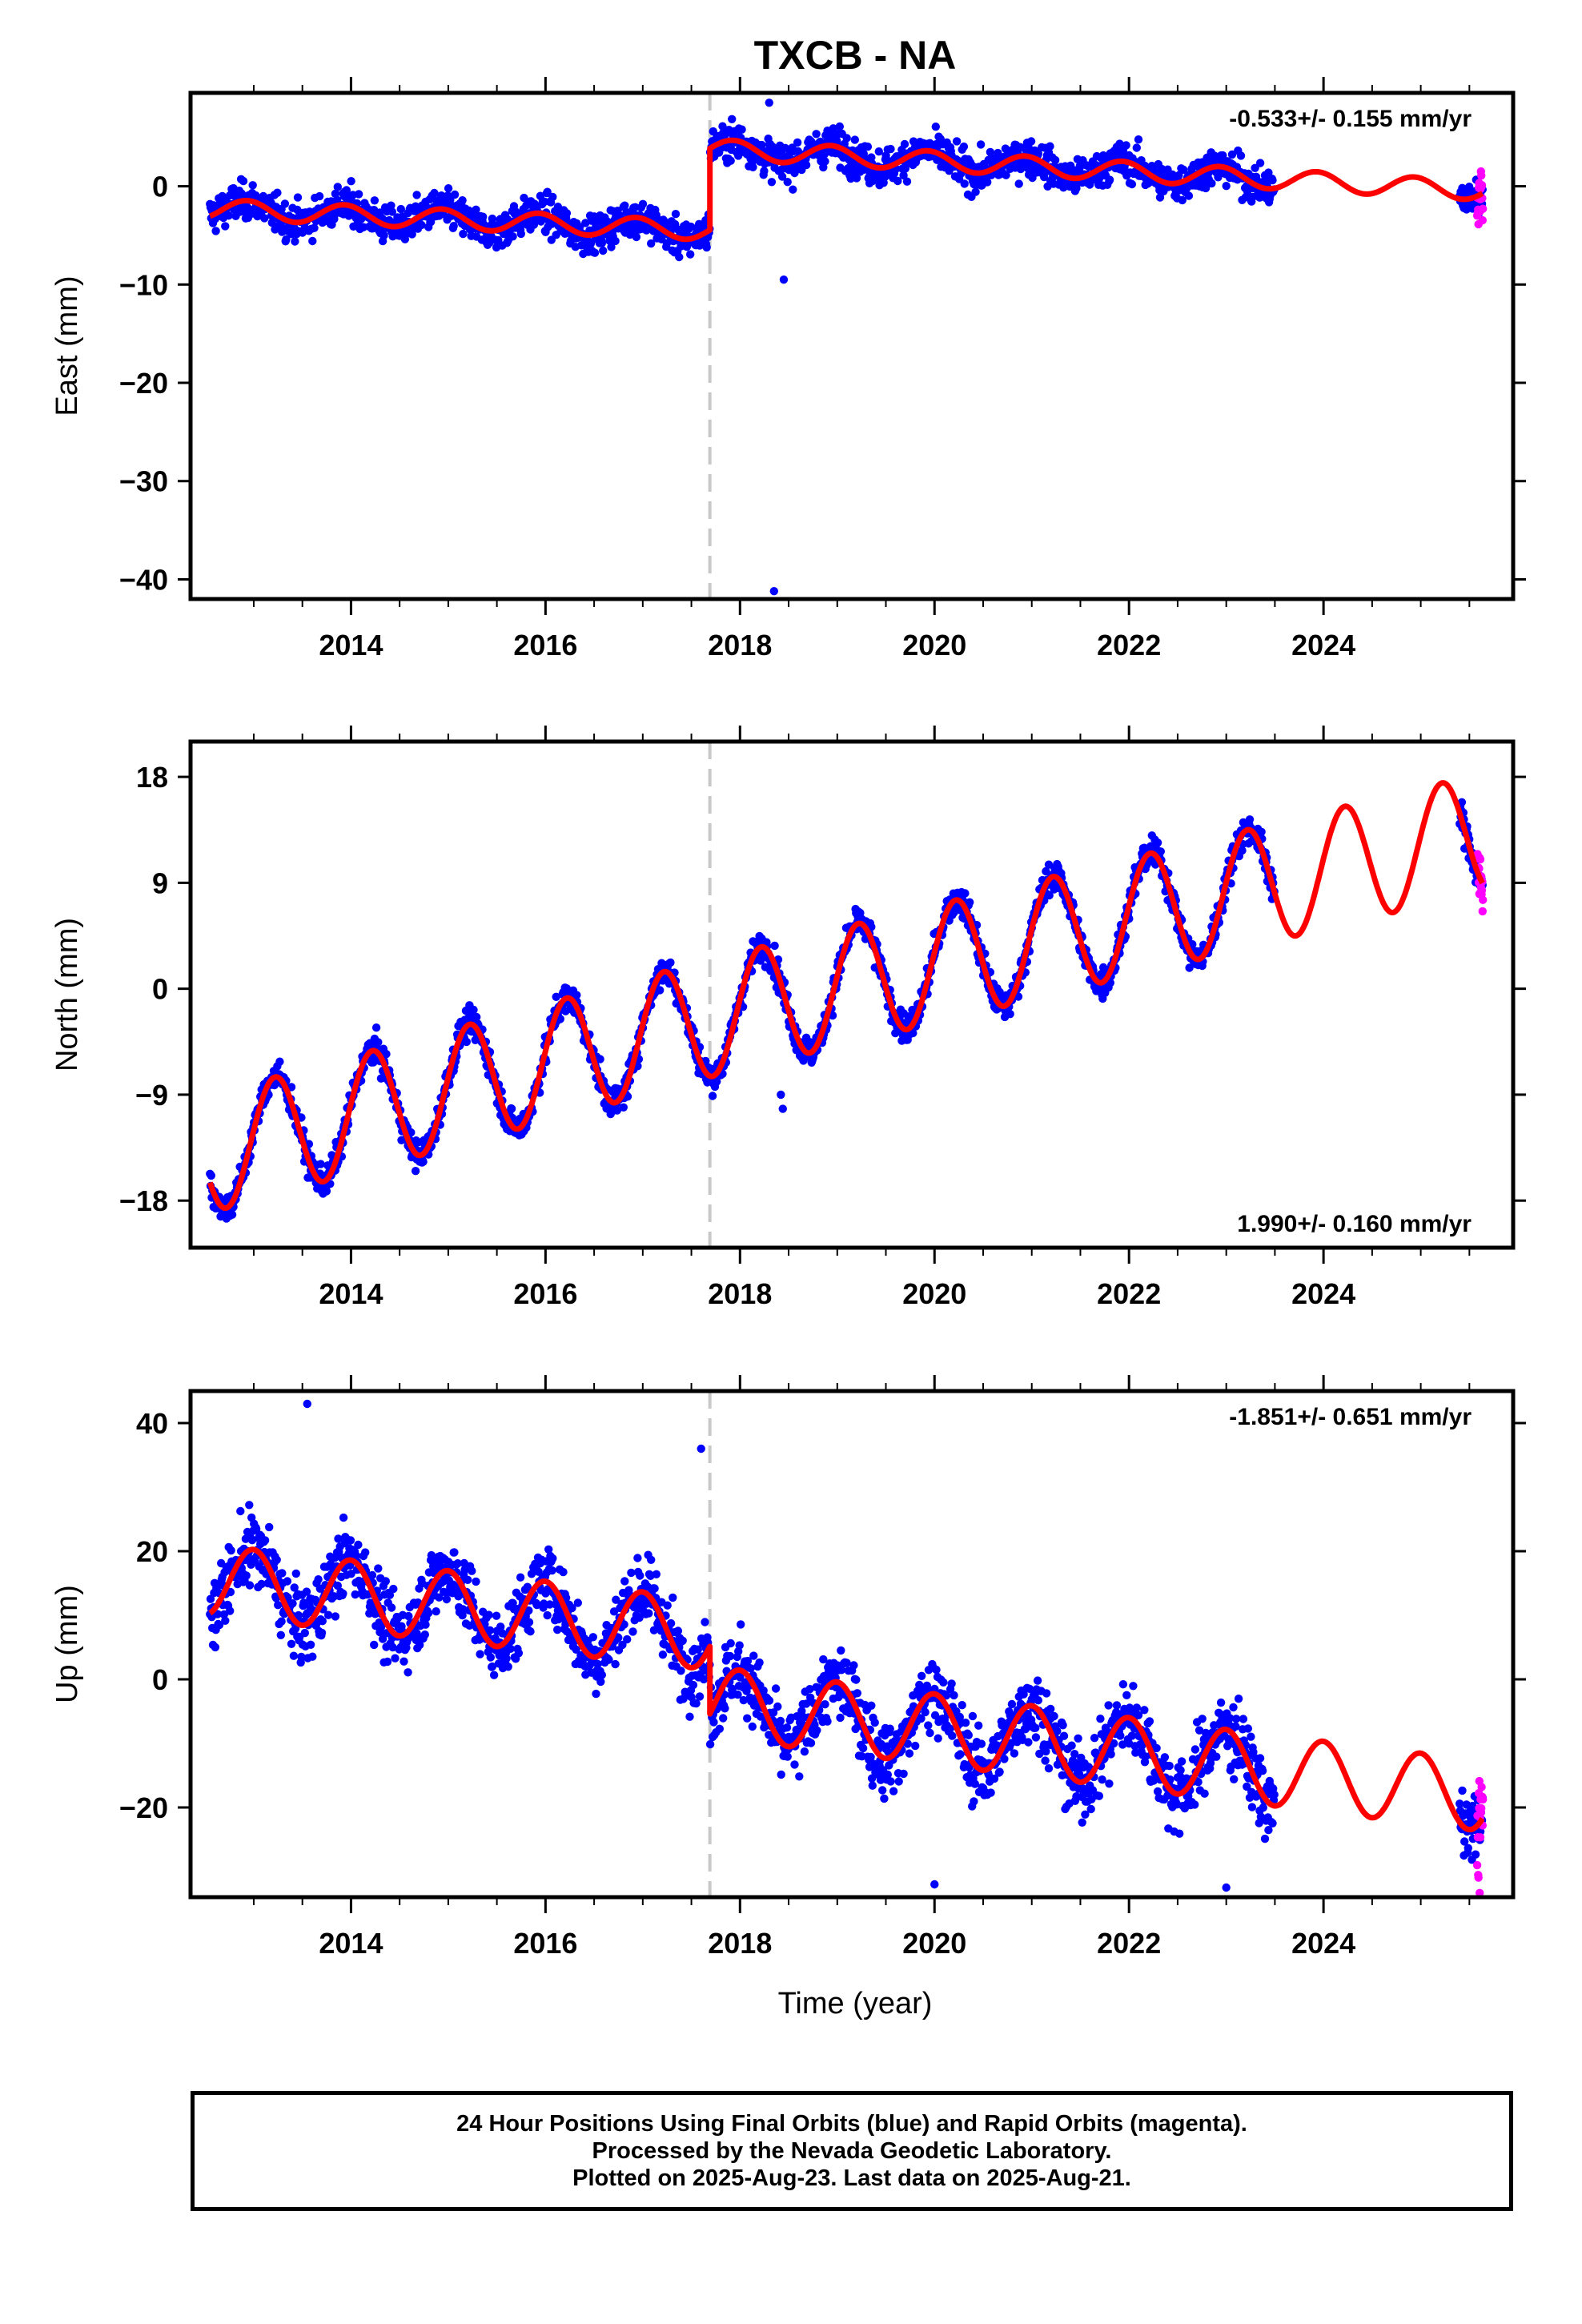  Describe the element at coordinates (144, 1200) in the screenshot. I see `y-tick-label: −18` at that location.